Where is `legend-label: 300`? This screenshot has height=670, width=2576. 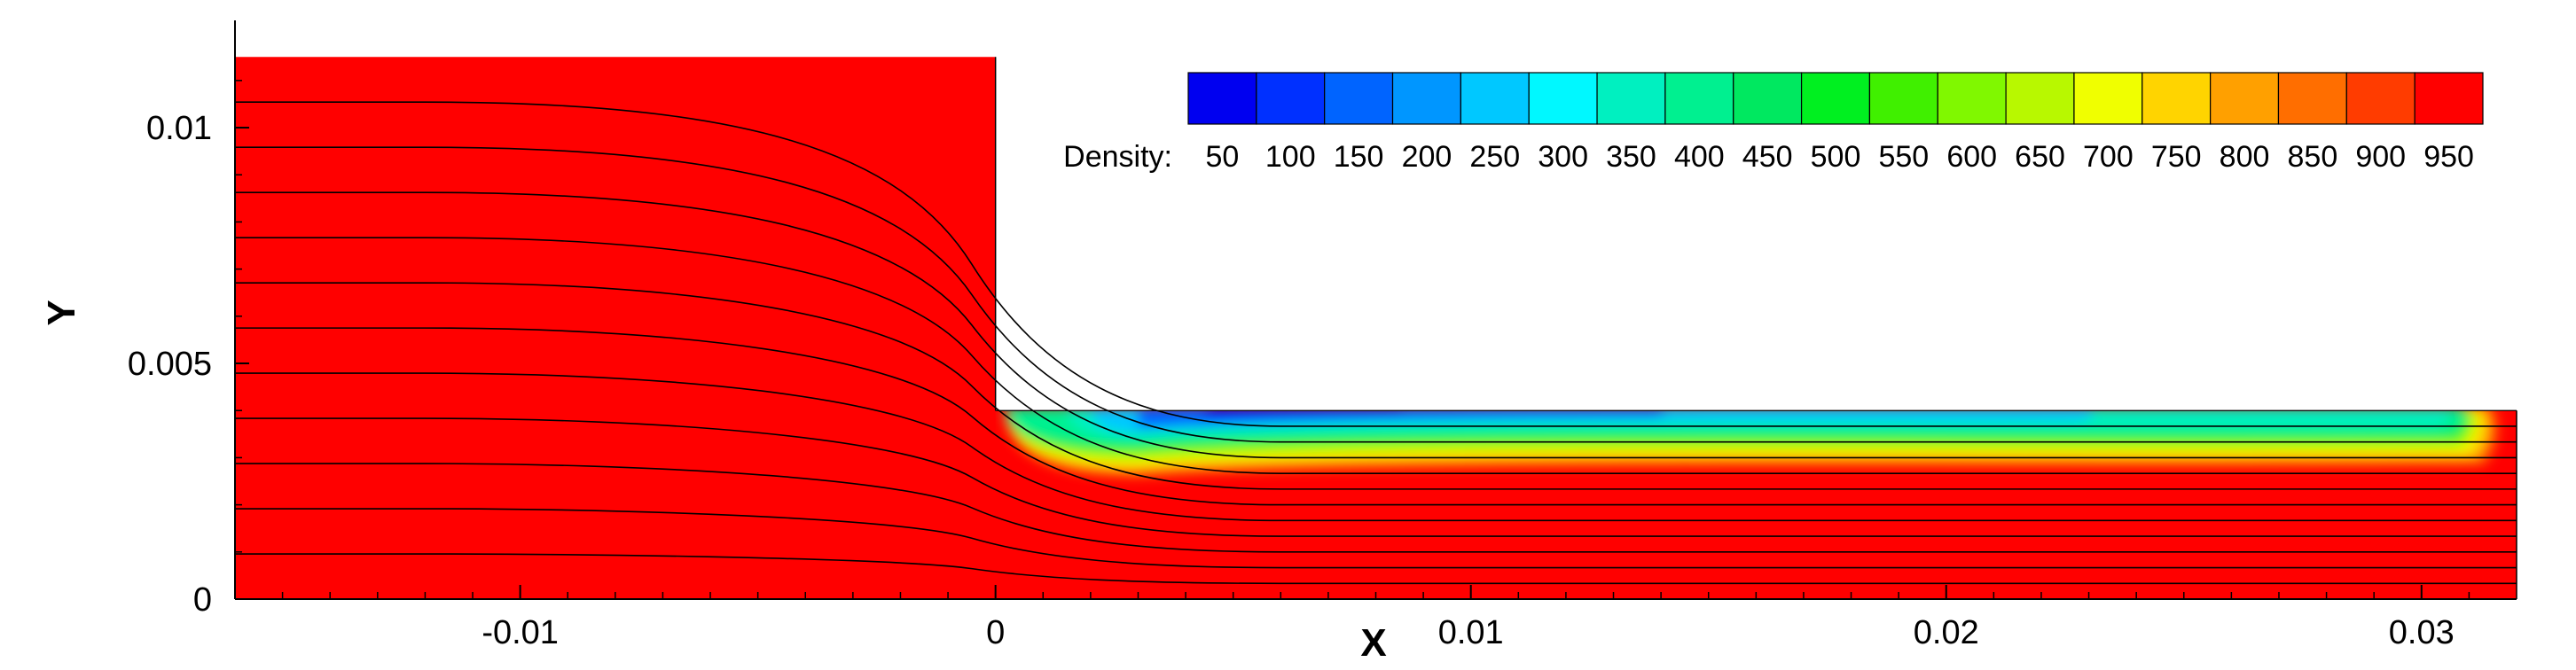 legend-label: 300 is located at coordinates (1563, 157).